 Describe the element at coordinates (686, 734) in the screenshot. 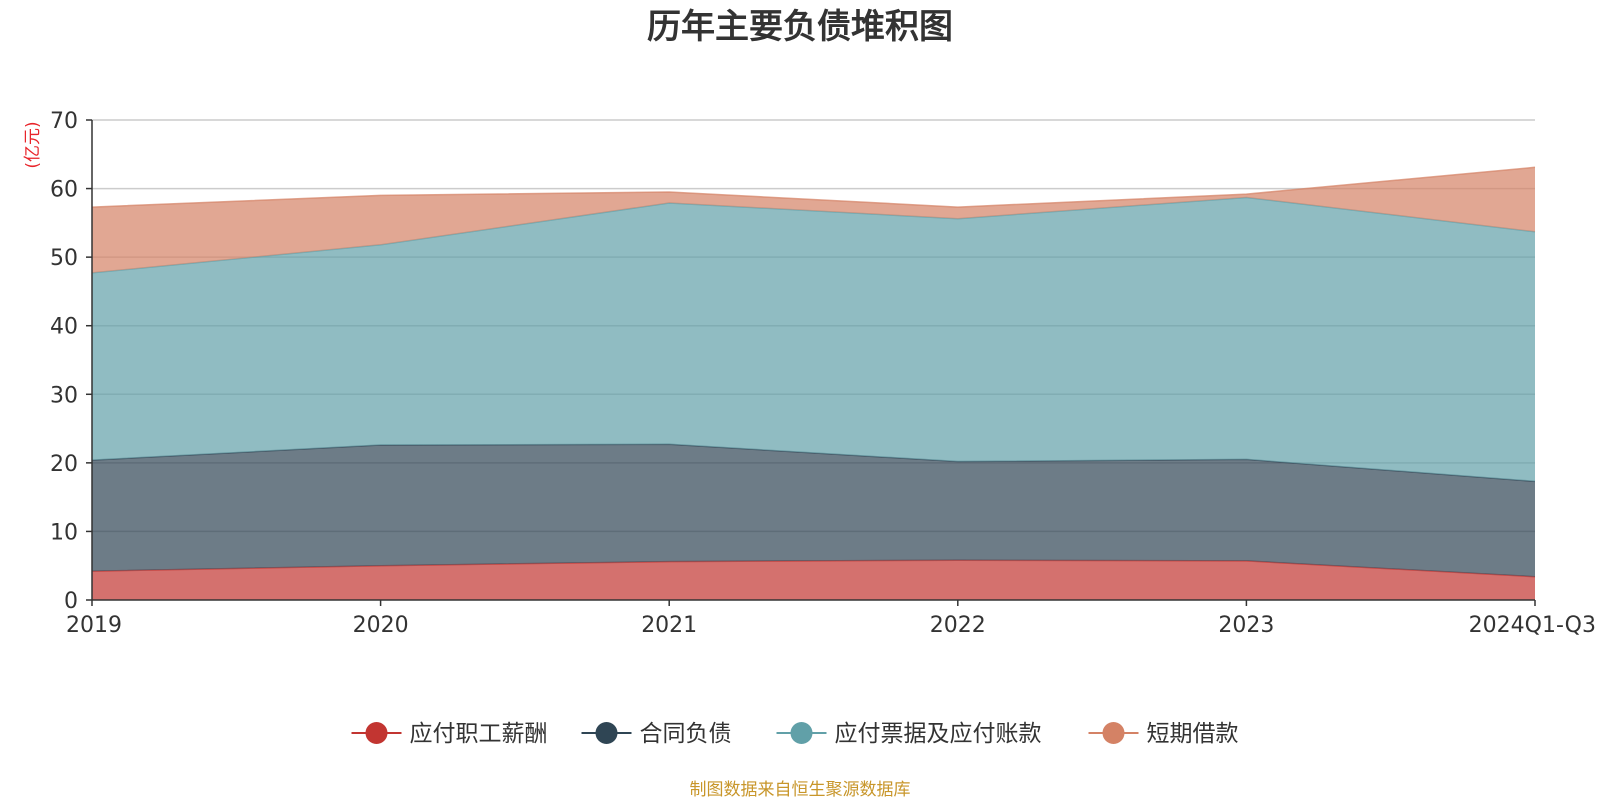

I see `legend-label: 合同负债` at that location.